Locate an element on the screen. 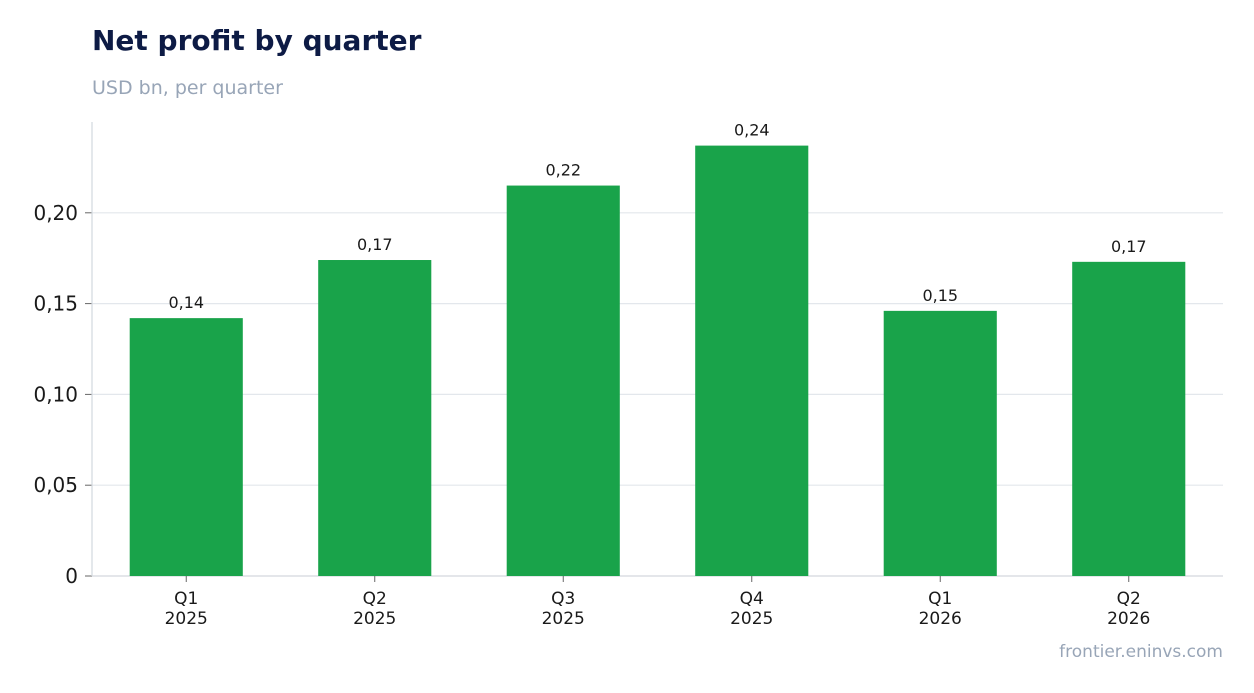 This screenshot has width=1254, height=693. x-tick-label: Q2 2025 is located at coordinates (374, 609).